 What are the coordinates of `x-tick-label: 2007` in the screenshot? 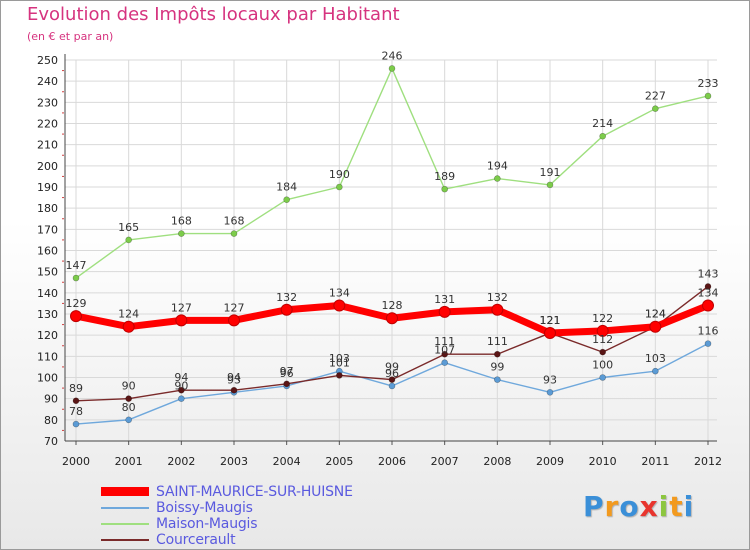 It's located at (445, 461).